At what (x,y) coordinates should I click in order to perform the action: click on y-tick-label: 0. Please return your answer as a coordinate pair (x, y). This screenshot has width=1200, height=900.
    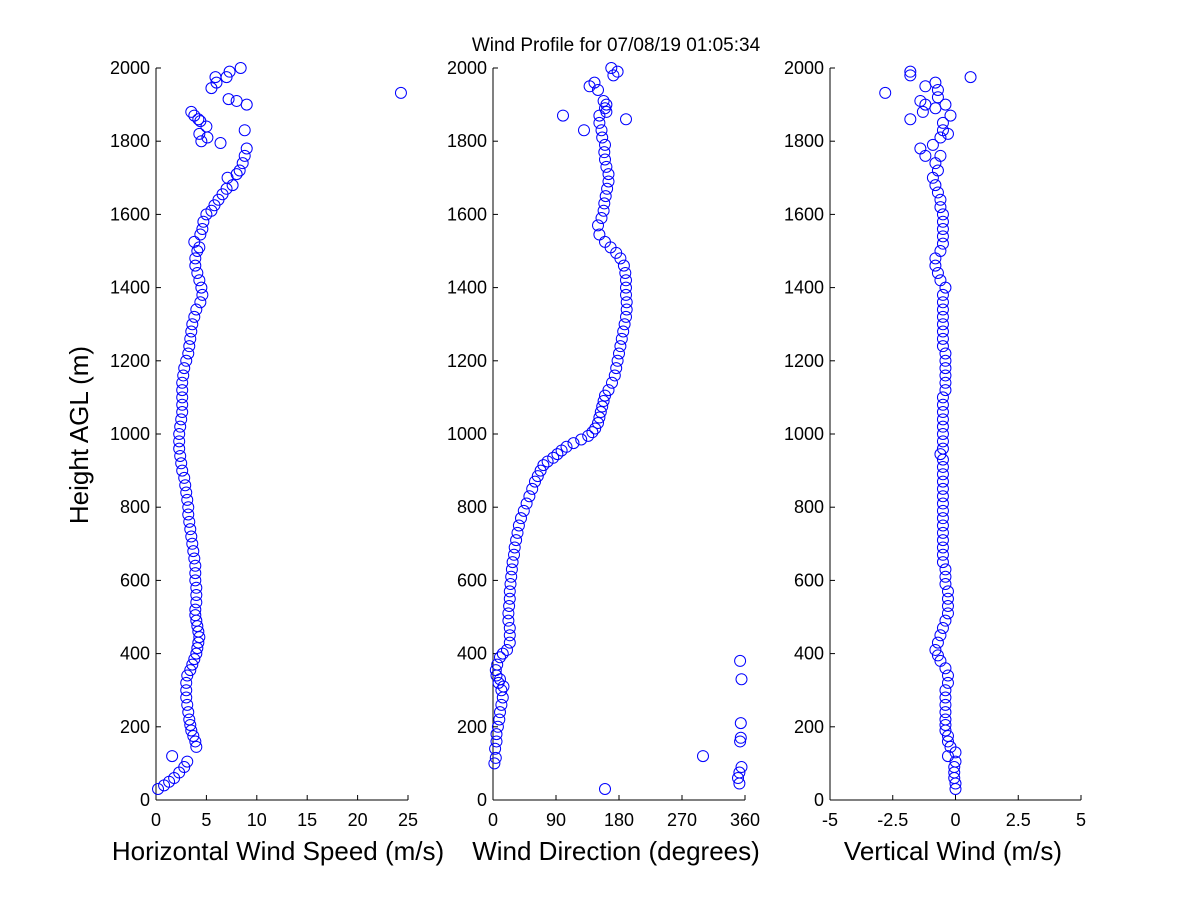
    Looking at the image, I should click on (819, 800).